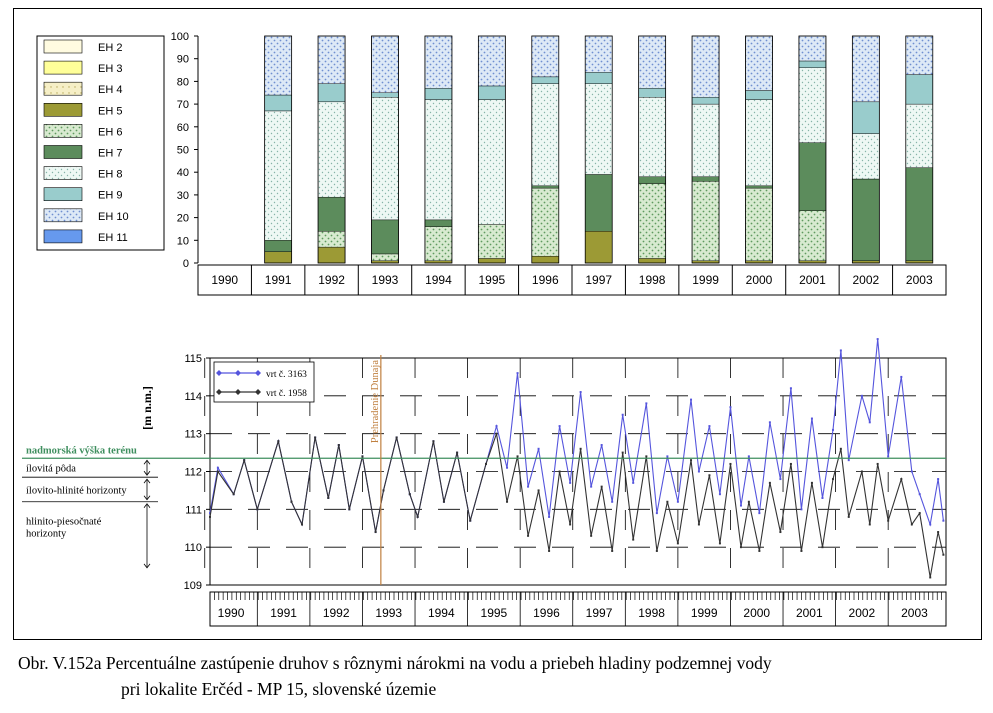 This screenshot has height=713, width=993. What do you see at coordinates (438, 149) in the screenshot?
I see `bar-outline-1994` at bounding box center [438, 149].